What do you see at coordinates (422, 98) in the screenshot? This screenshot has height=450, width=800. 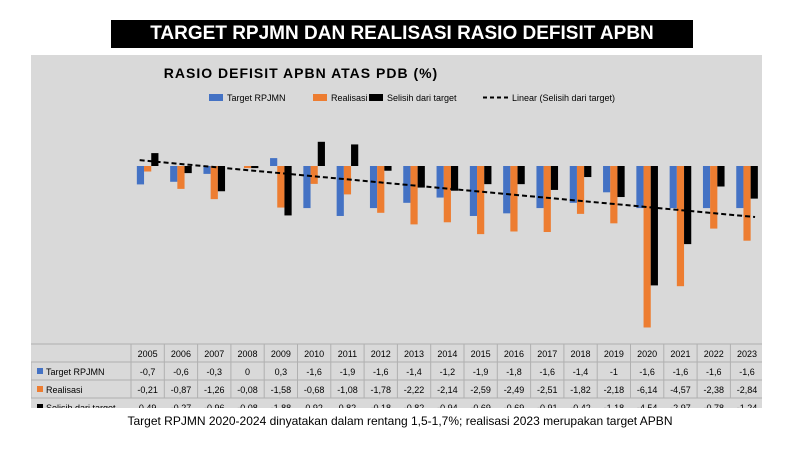 I see `legend-label-selisih-dari-target: Selisih dari target` at bounding box center [422, 98].